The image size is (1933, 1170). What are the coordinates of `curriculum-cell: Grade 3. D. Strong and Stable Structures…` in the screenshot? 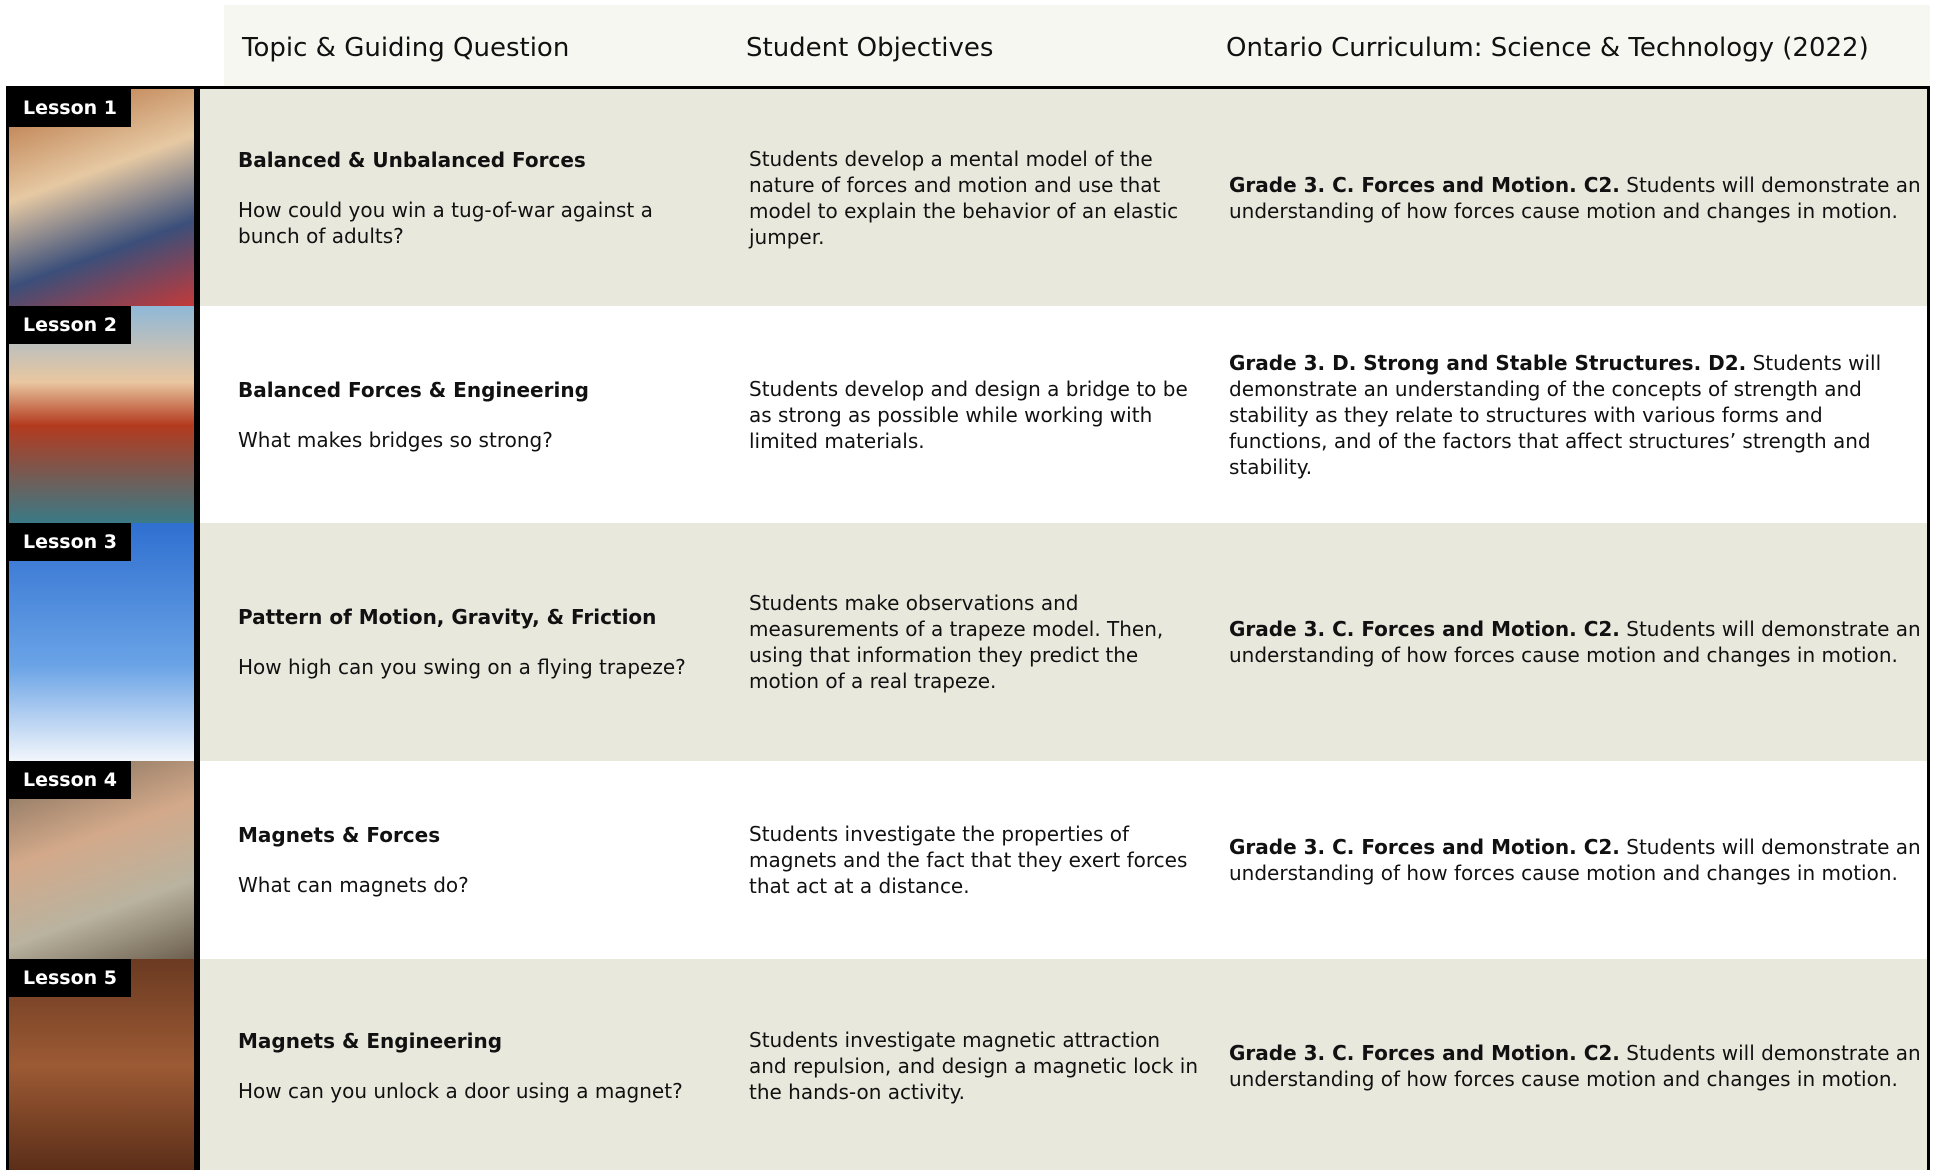 It's located at (1576, 415).